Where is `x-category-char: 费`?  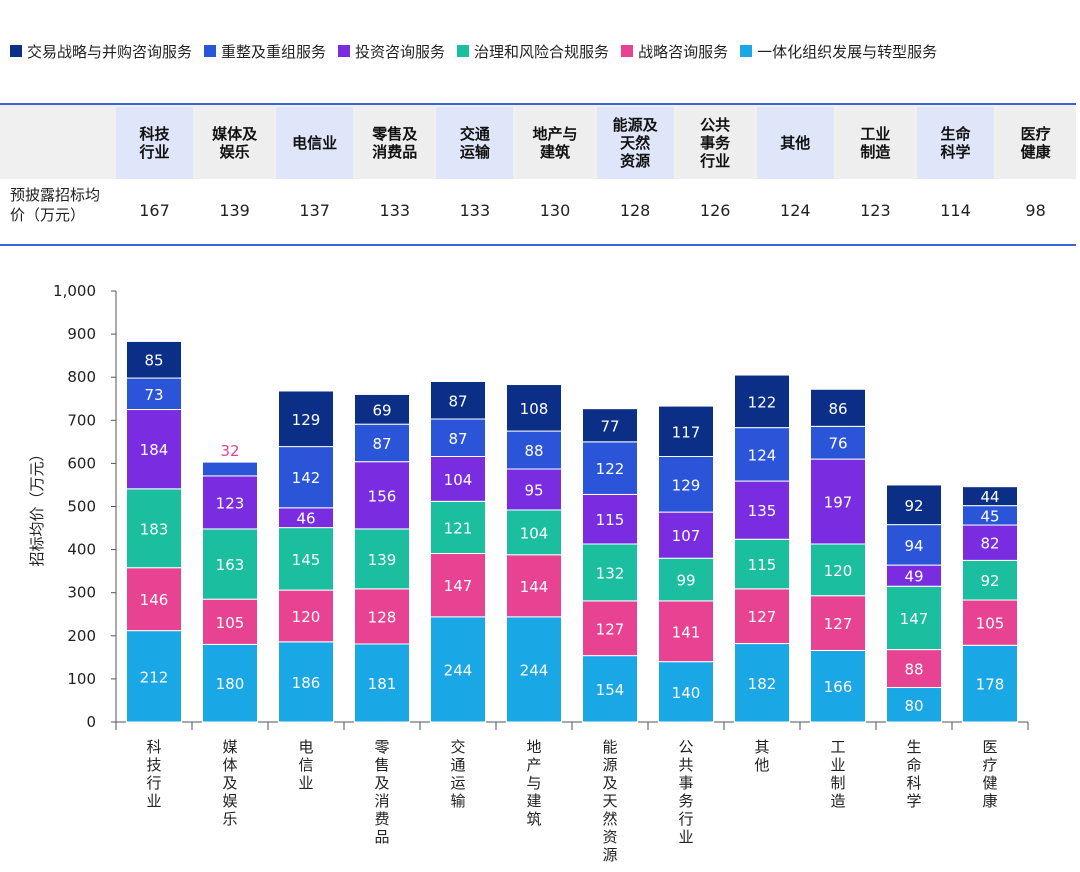
x-category-char: 费 is located at coordinates (381, 819).